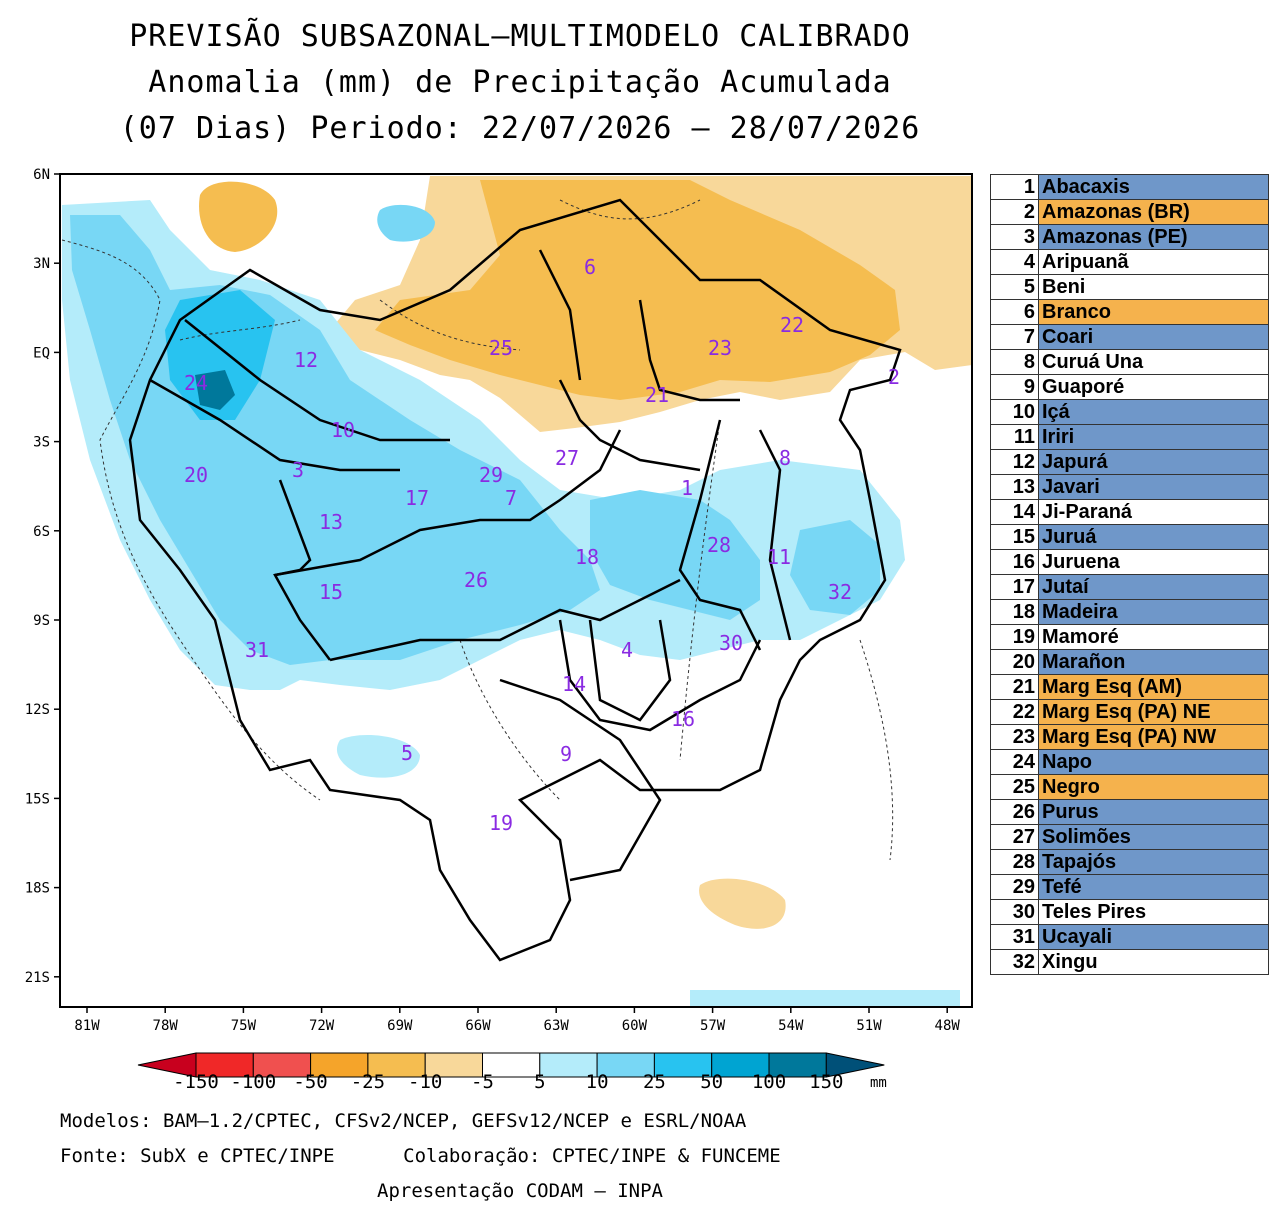  Describe the element at coordinates (37, 799) in the screenshot. I see `lat-label: 15S` at that location.